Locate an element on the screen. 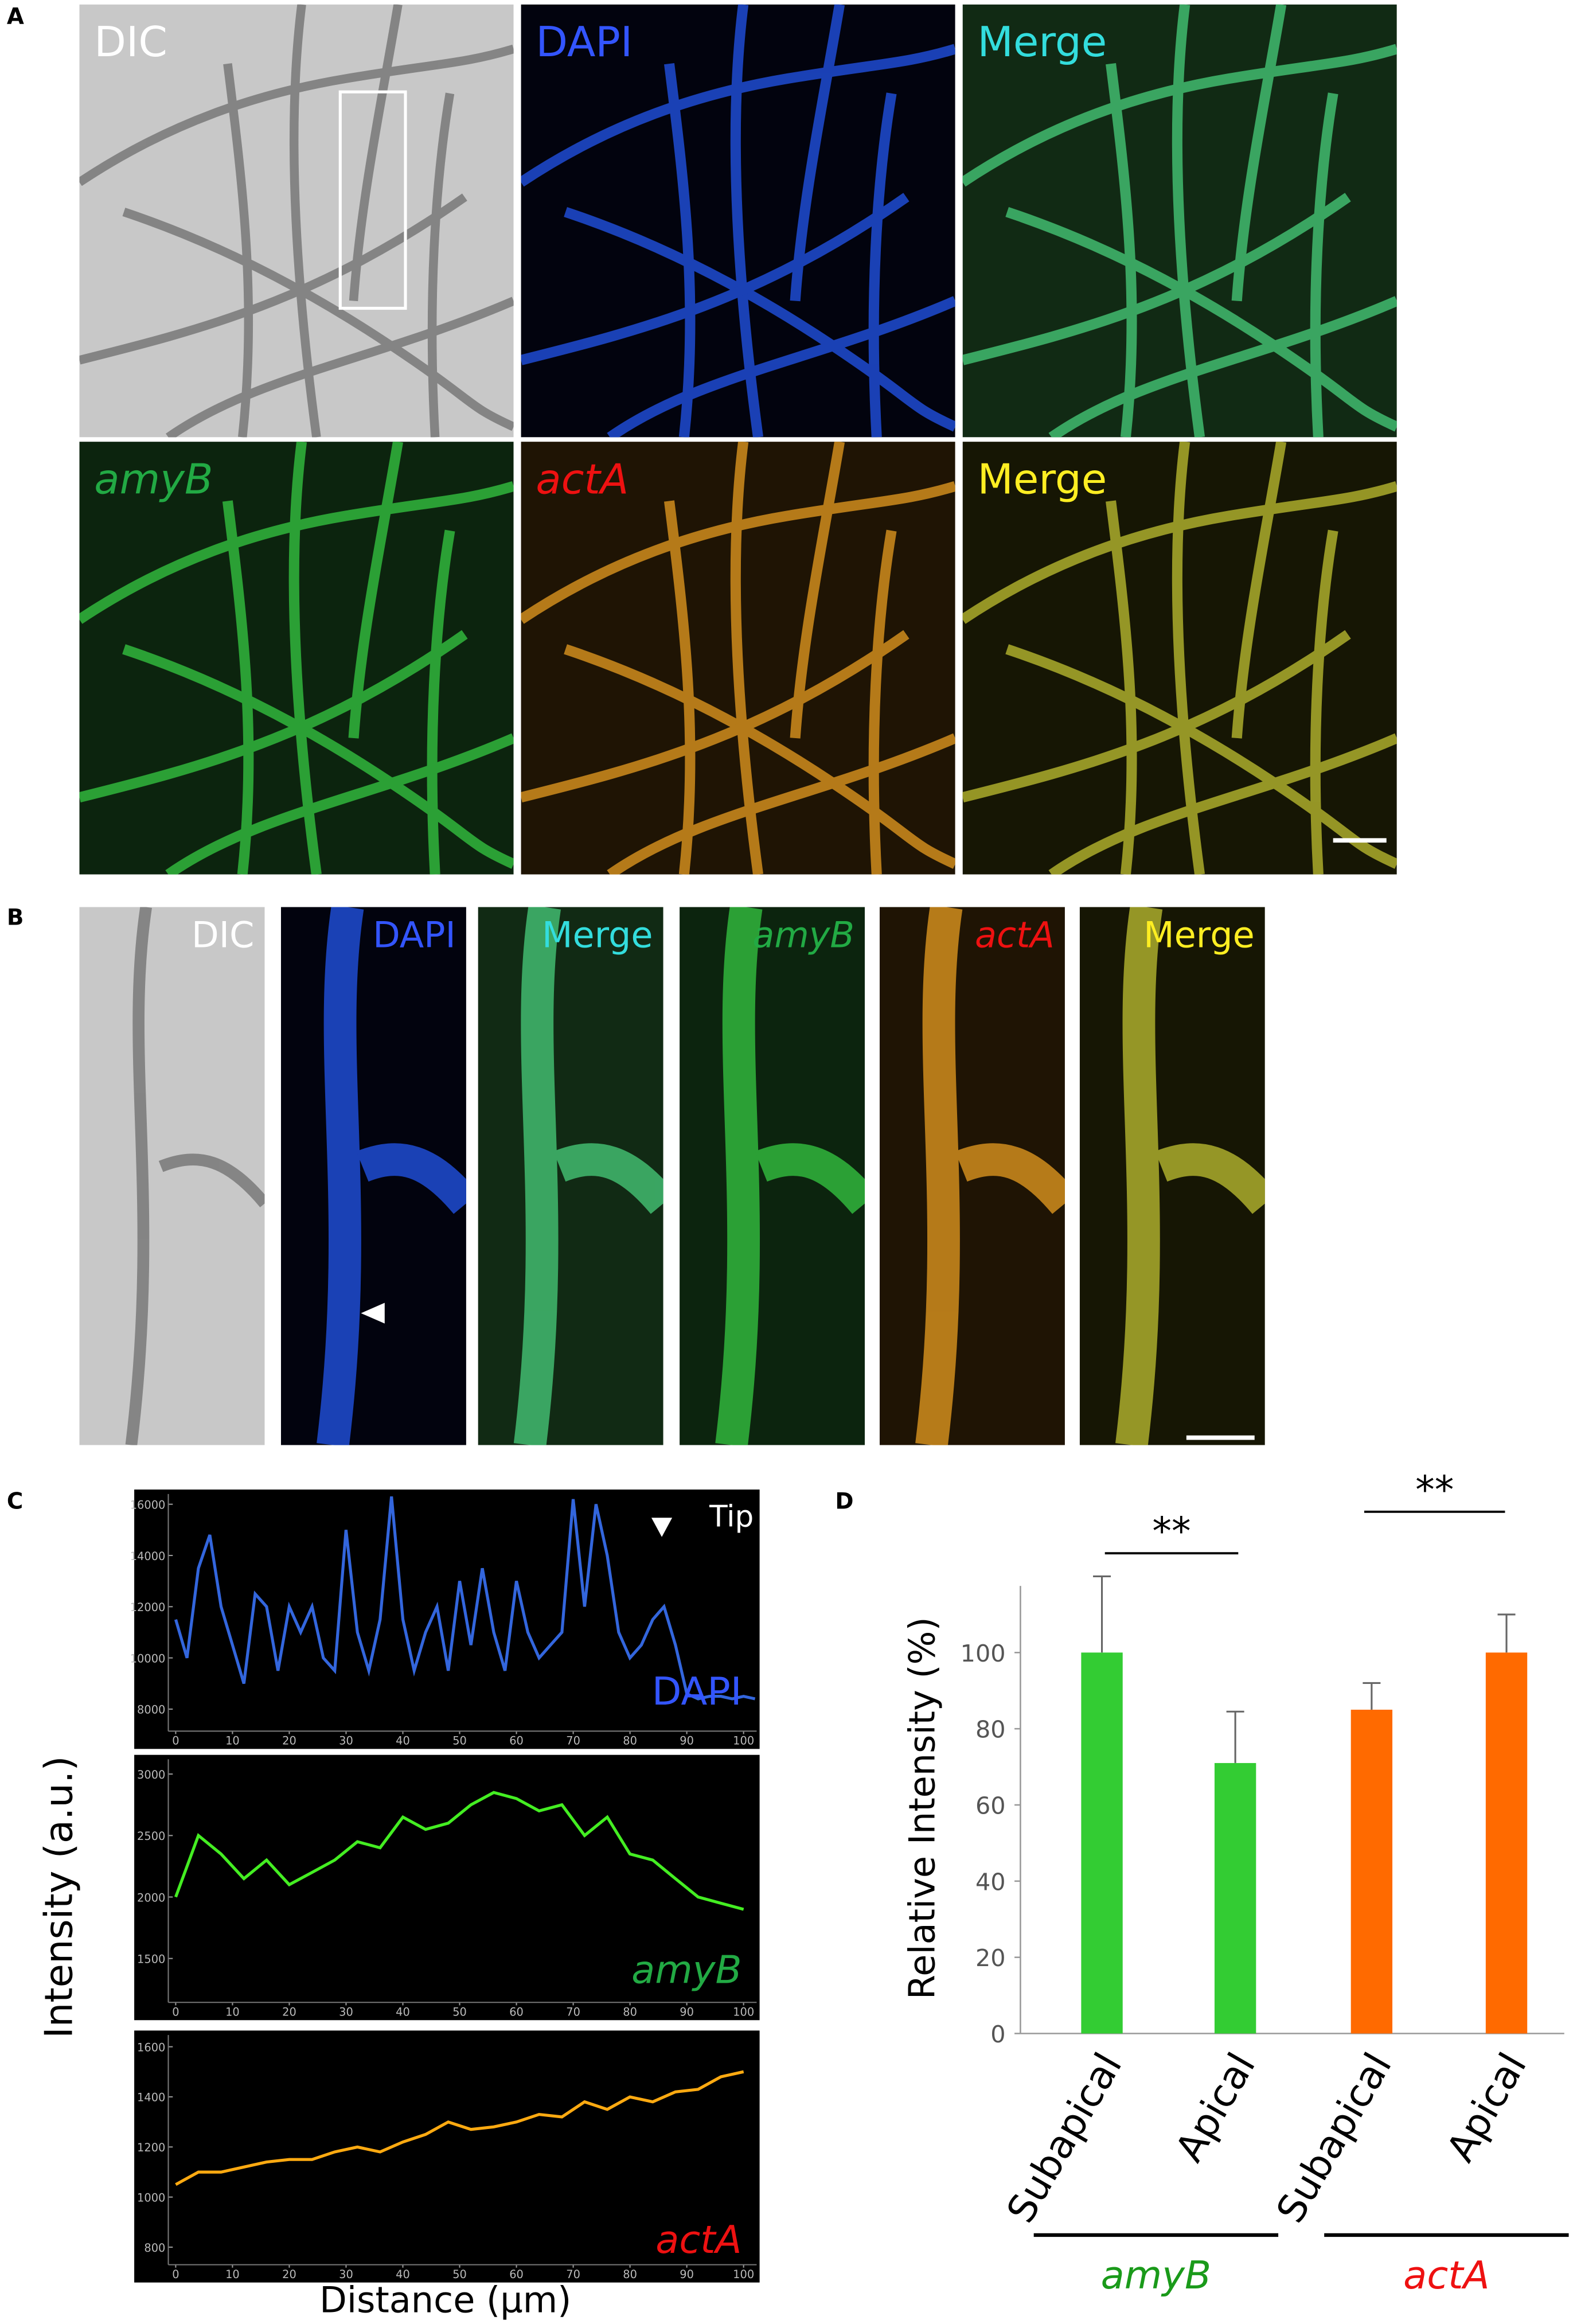 This screenshot has height=2324, width=1577. panel-label: B is located at coordinates (15, 918).